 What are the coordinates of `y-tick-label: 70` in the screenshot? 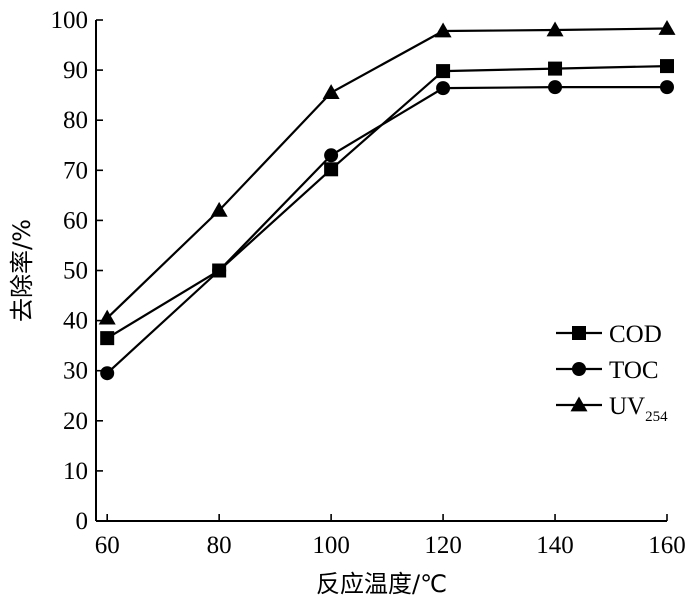 It's located at (75, 170).